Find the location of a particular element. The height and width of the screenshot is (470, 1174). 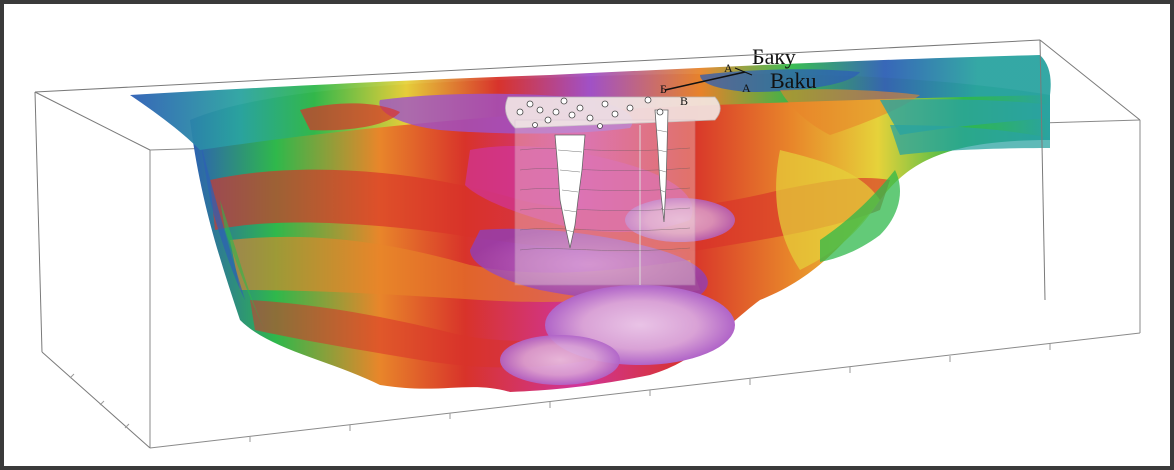

point-label-v: В is located at coordinates (684, 101).